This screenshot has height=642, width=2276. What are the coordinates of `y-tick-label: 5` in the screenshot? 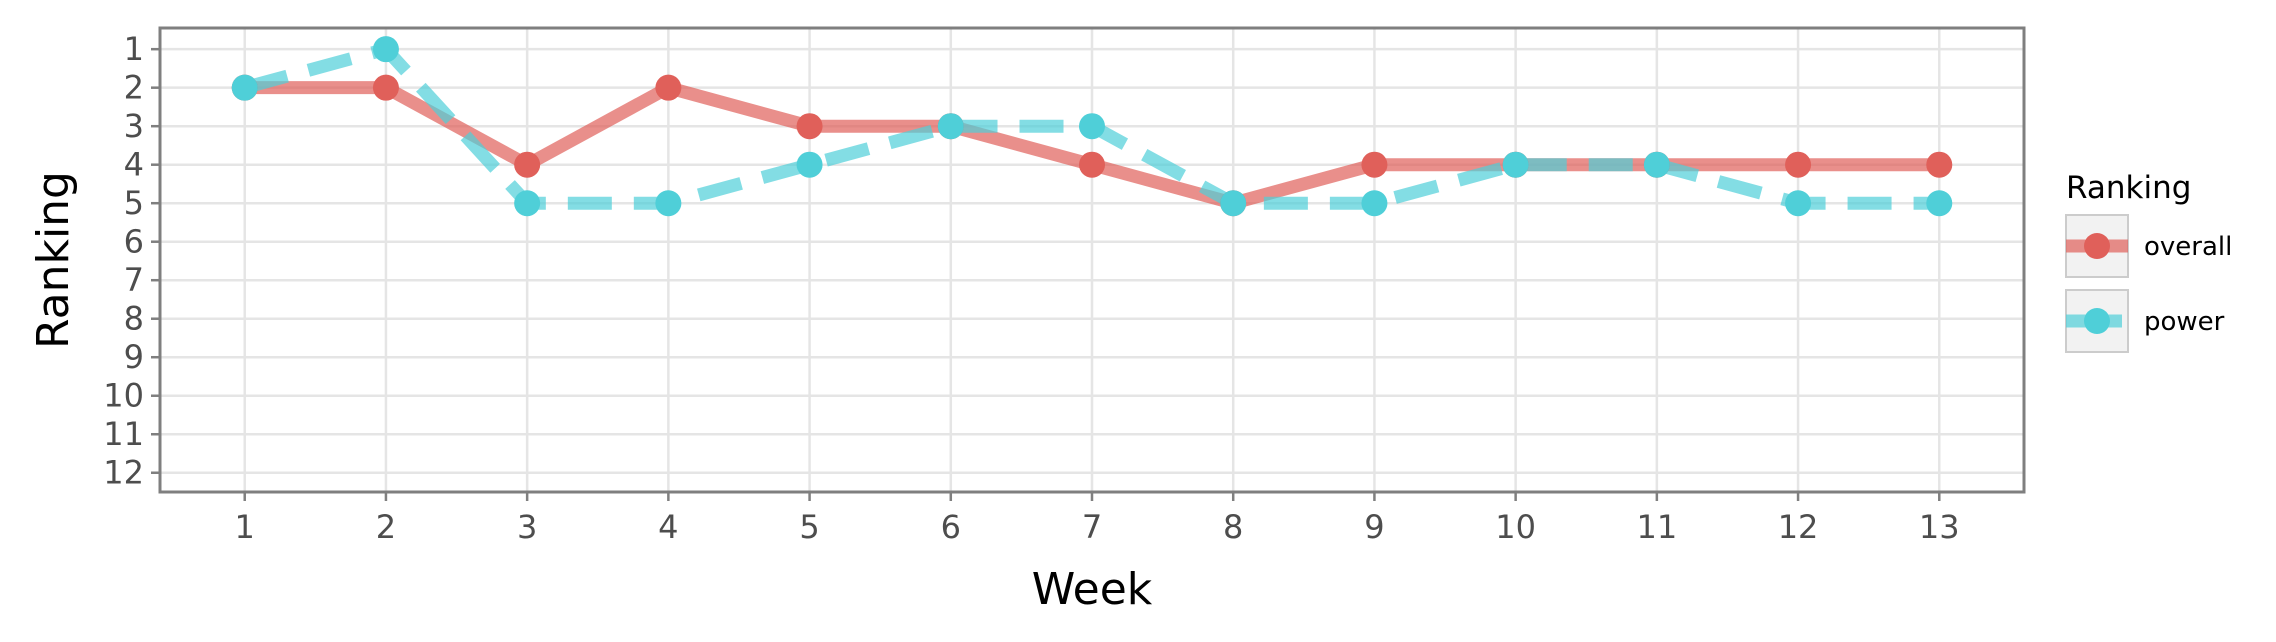 It's located at (134, 203).